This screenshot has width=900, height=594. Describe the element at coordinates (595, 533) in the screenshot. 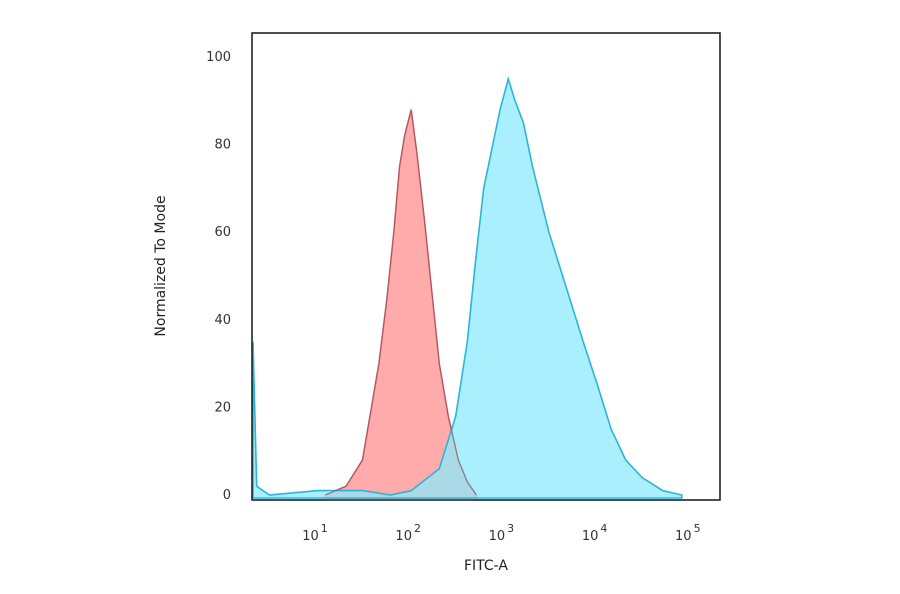

I see `x-tick-label: 10⁴` at that location.